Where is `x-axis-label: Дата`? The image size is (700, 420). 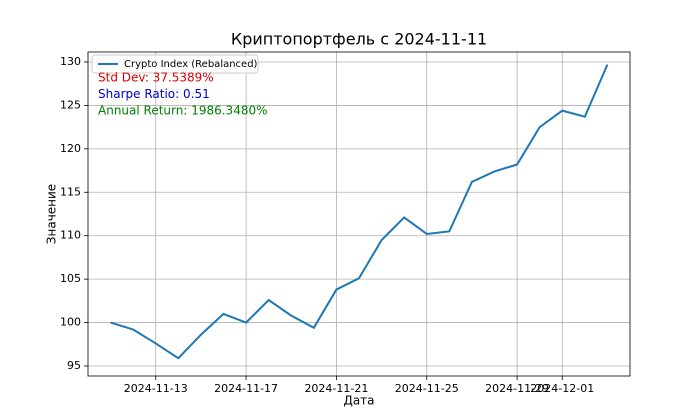
x-axis-label: Дата is located at coordinates (358, 401).